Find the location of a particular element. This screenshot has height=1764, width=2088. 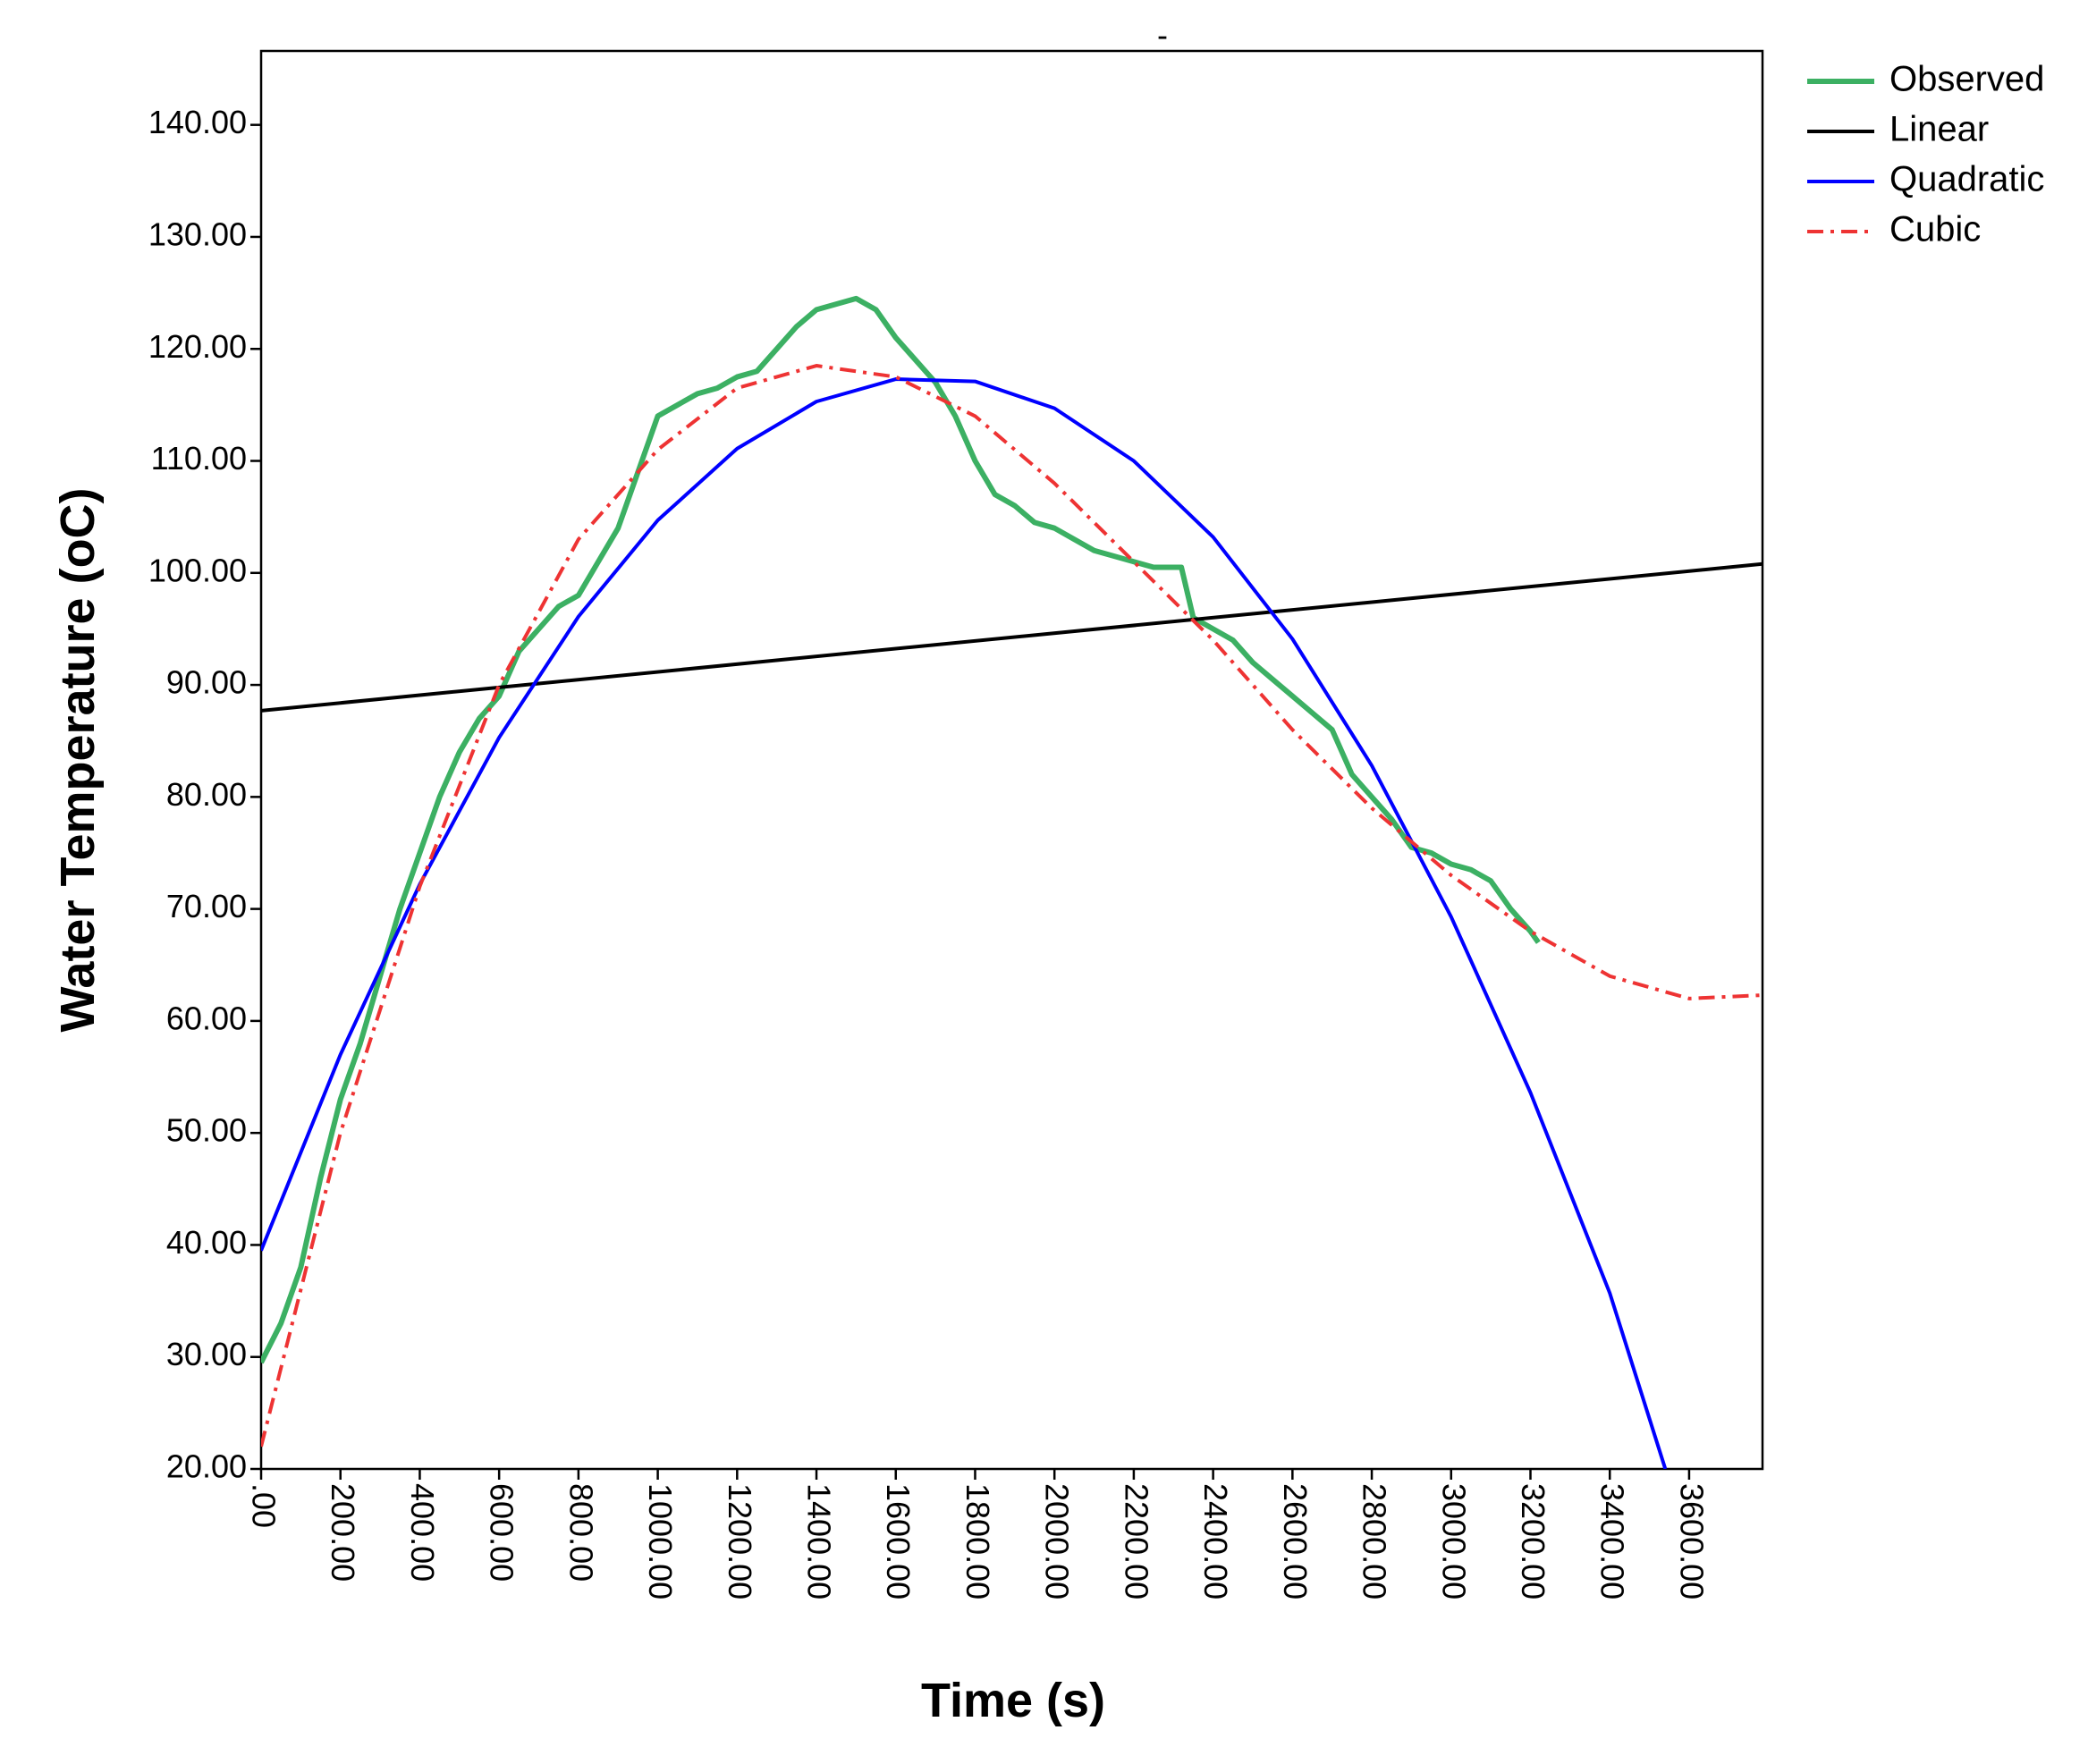

legend-label: Observed is located at coordinates (1966, 79).